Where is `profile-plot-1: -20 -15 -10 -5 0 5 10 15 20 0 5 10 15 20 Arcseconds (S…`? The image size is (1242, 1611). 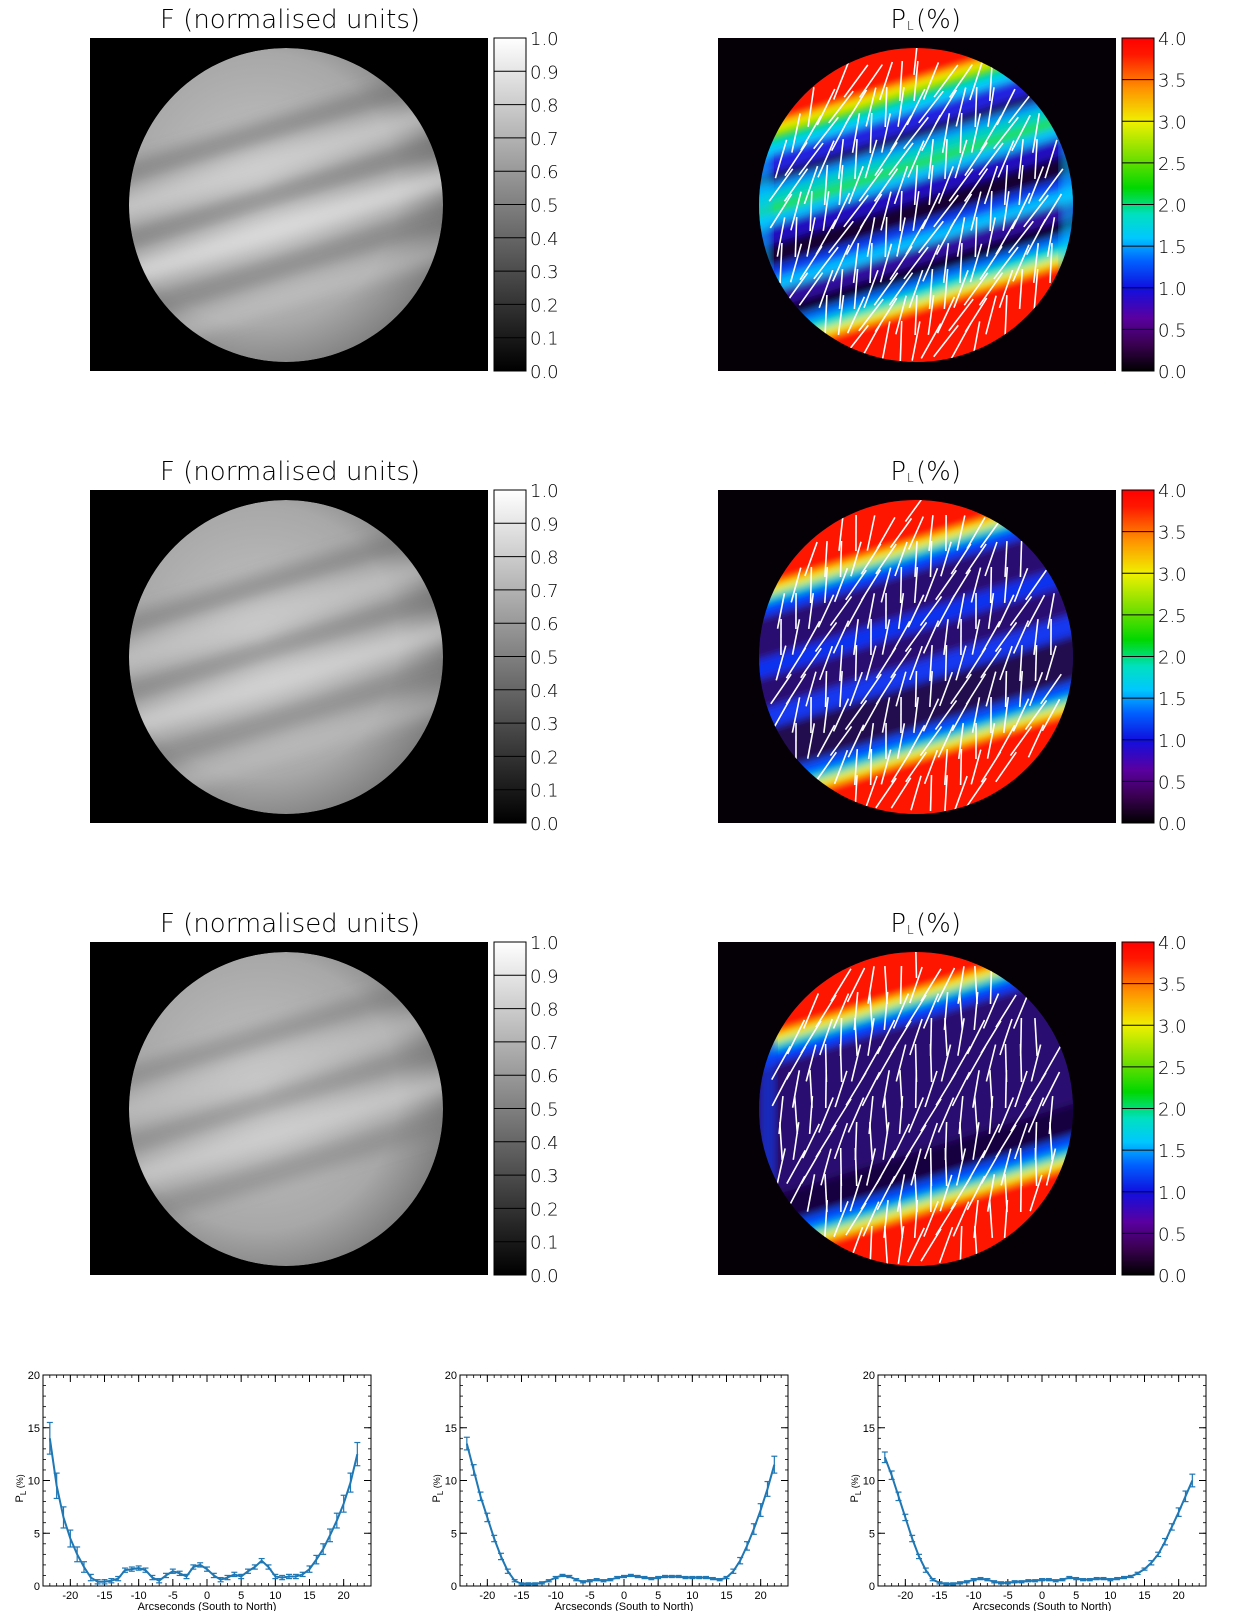 profile-plot-1: -20 -15 -10 -5 0 5 10 15 20 0 5 10 15 20 Arcseconds (S… is located at coordinates (193, 1490).